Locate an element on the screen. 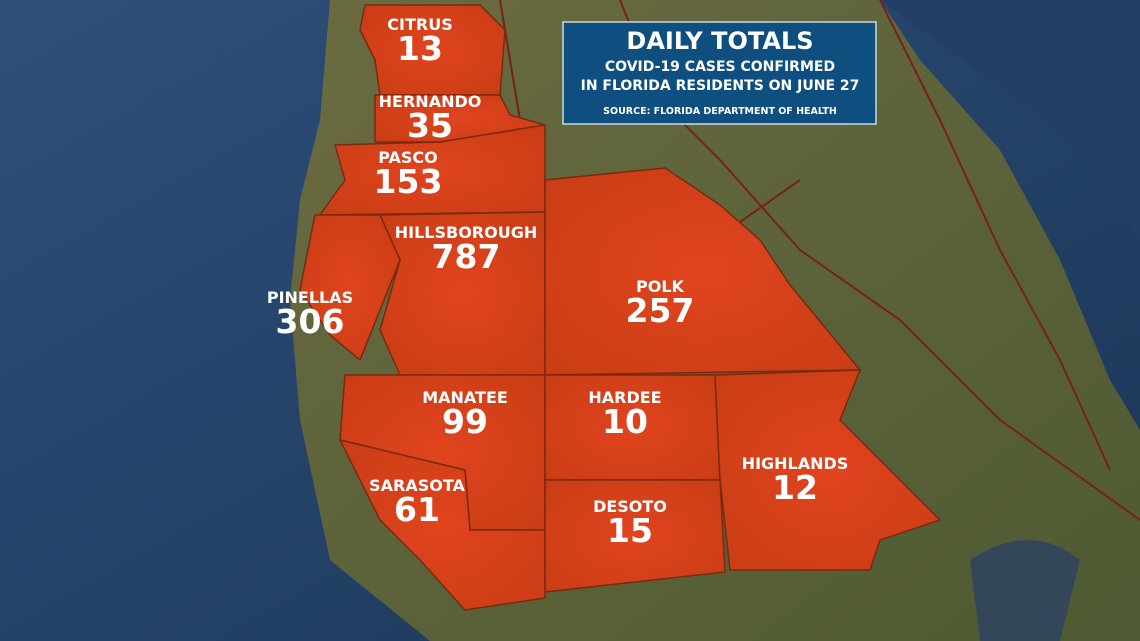 The height and width of the screenshot is (641, 1140). county-count: 10 is located at coordinates (625, 421).